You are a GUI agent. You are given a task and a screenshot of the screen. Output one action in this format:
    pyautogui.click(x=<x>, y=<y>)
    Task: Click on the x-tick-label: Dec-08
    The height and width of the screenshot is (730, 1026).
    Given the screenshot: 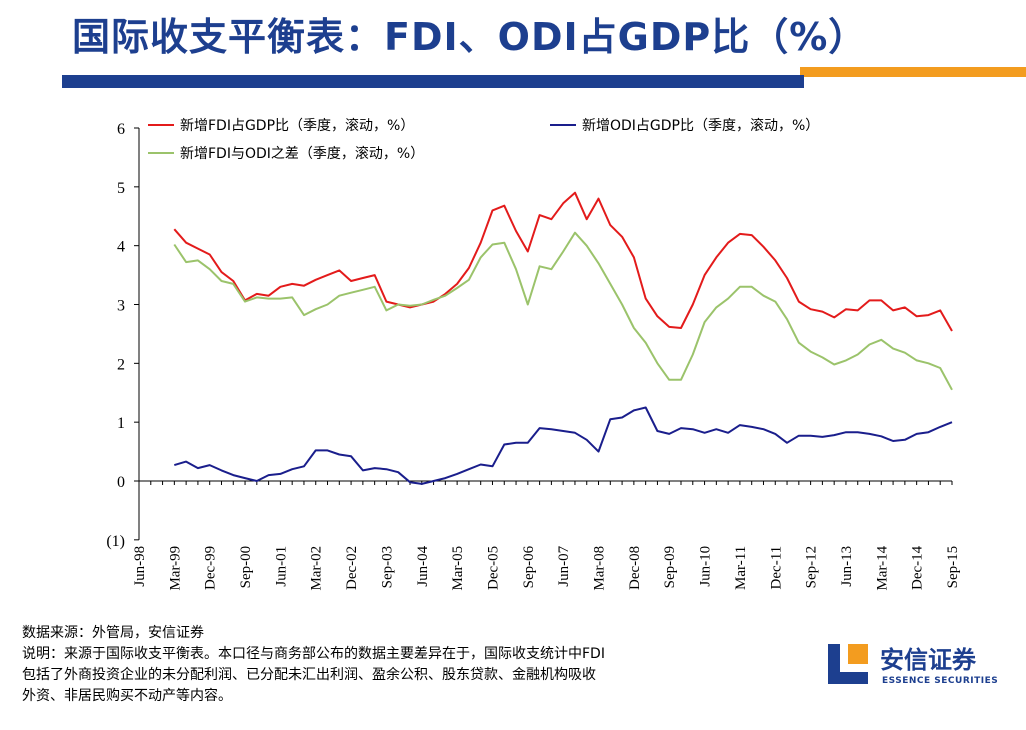 What is the action you would take?
    pyautogui.click(x=635, y=568)
    